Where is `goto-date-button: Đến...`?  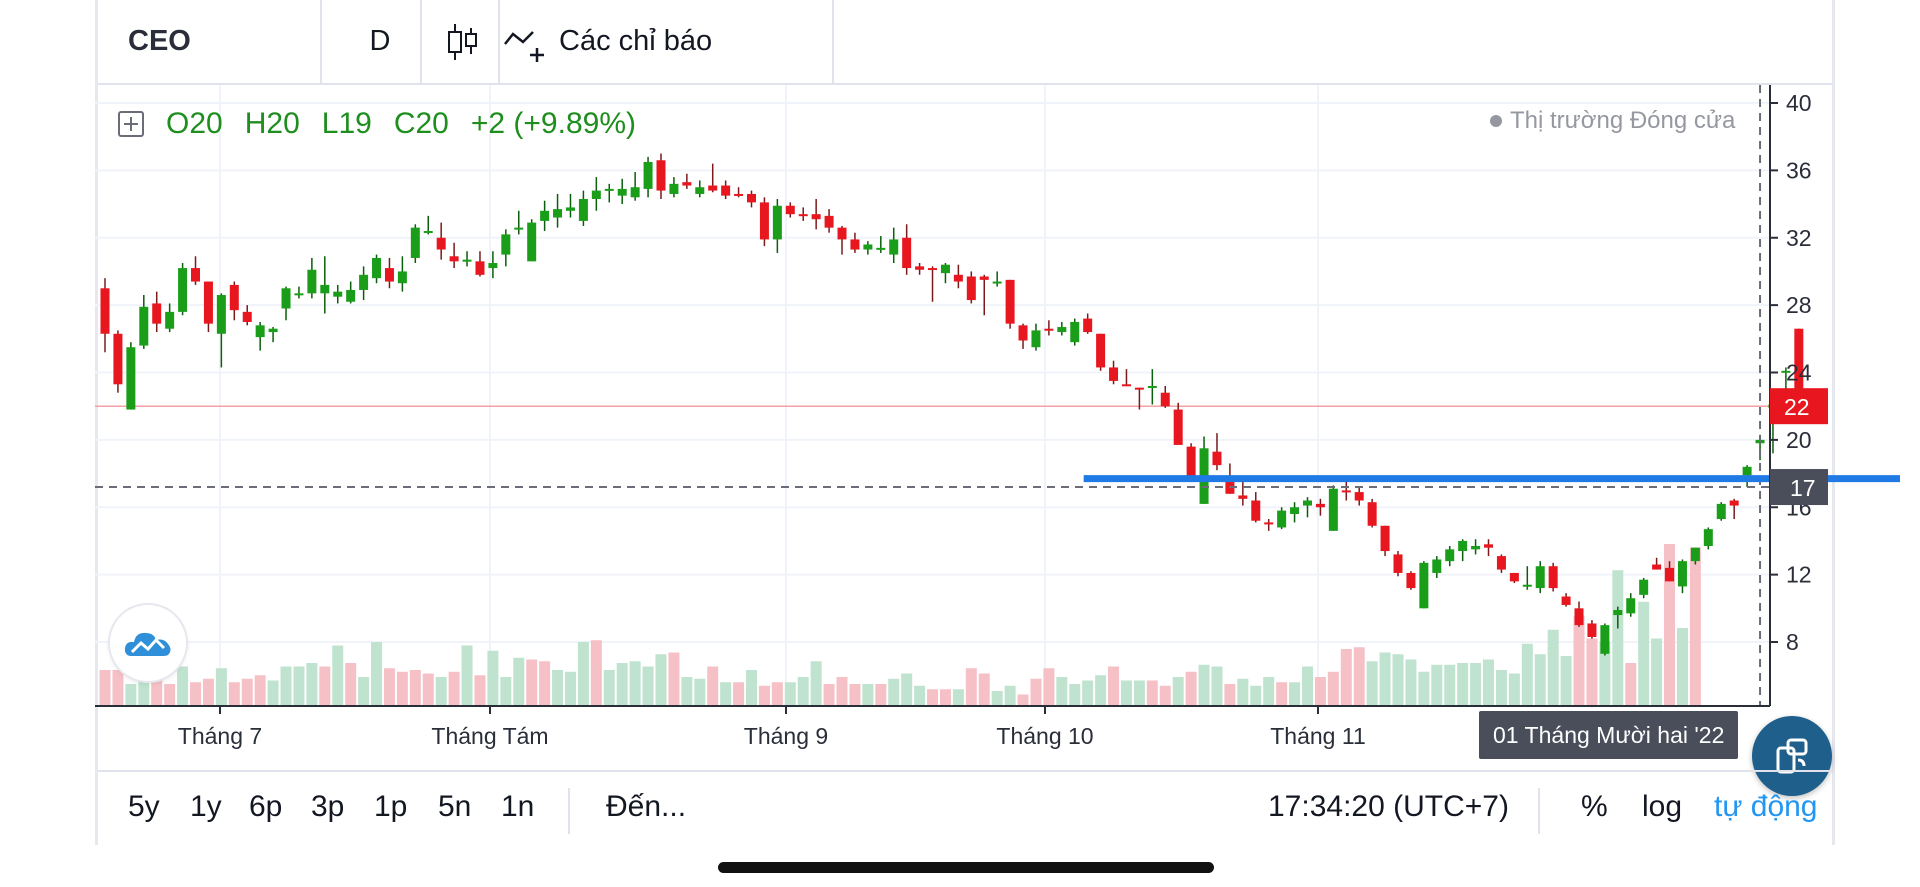
goto-date-button: Đến... is located at coordinates (646, 806).